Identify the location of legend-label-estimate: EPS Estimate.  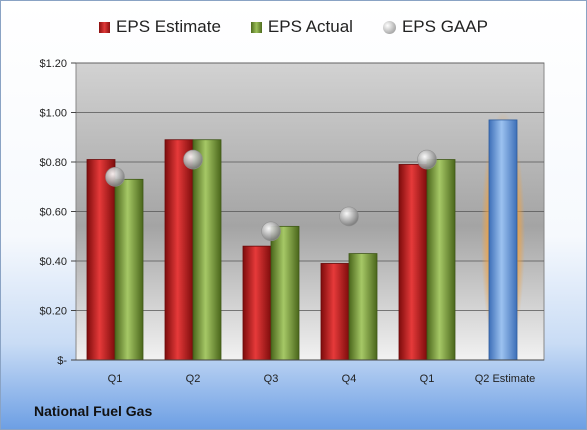
(168, 26).